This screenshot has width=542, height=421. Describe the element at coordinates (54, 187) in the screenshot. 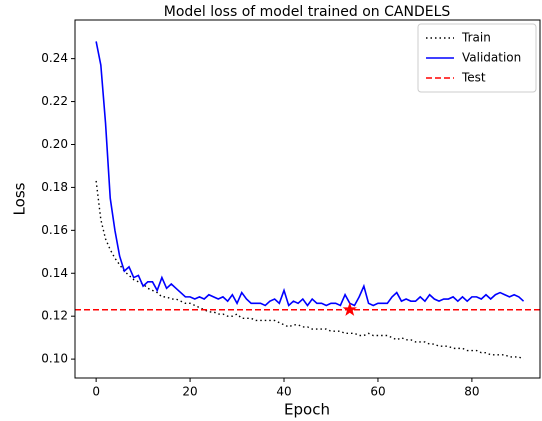

I see `y-tick-label: 0.18` at that location.